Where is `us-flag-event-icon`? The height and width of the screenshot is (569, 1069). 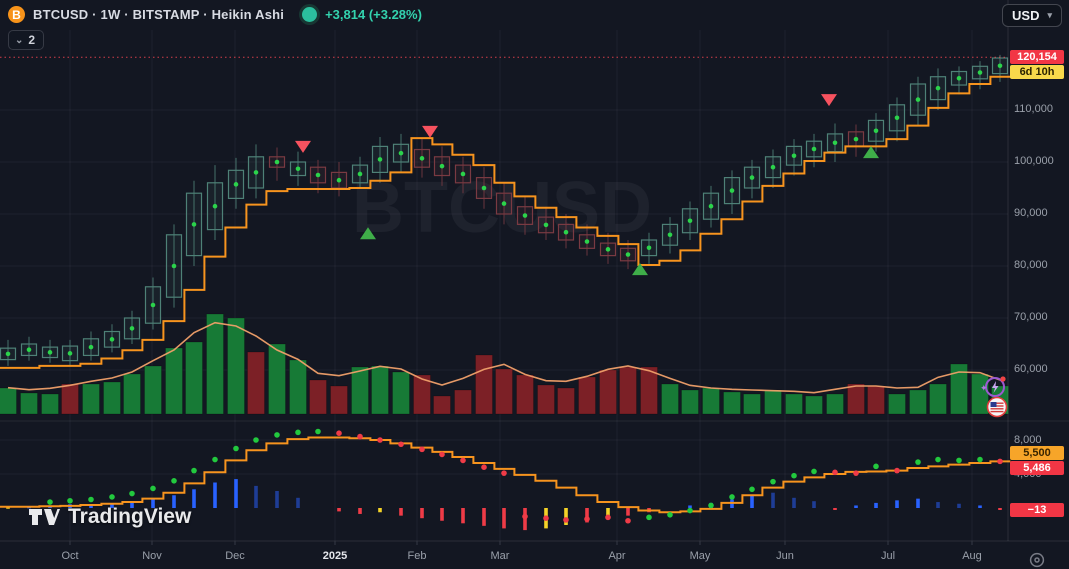 us-flag-event-icon is located at coordinates (997, 409).